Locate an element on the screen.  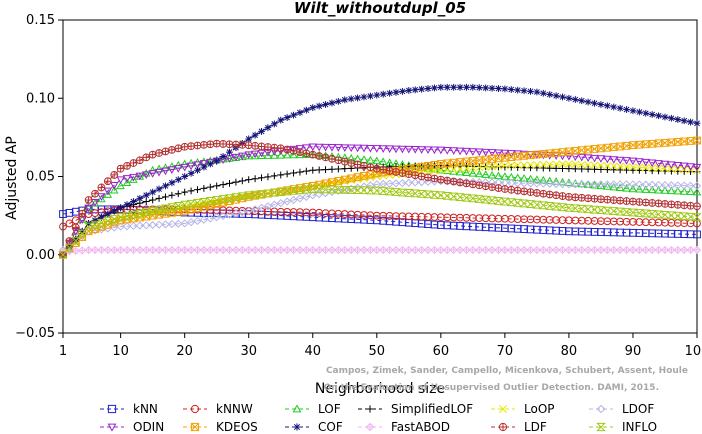
chart-title: Wilt_withoutdupl_05 is located at coordinates (380, 8).